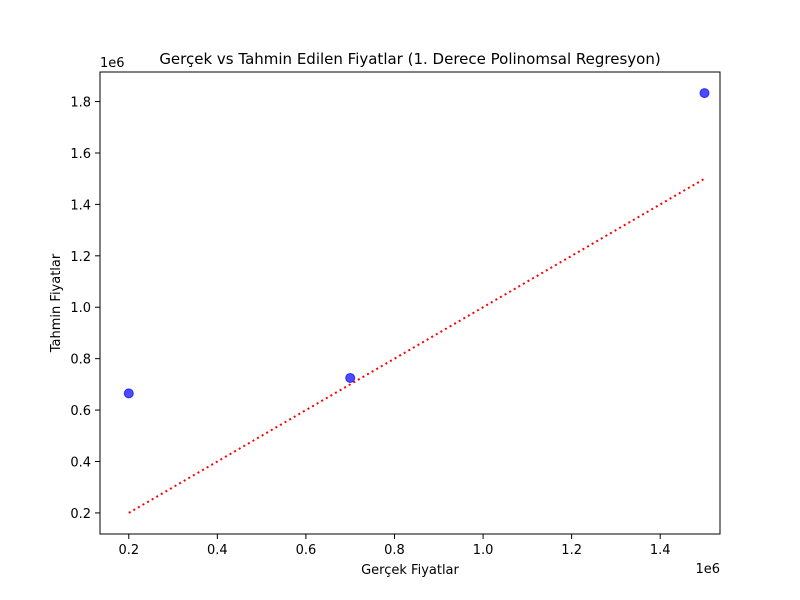 This screenshot has width=800, height=600. What do you see at coordinates (80, 411) in the screenshot?
I see `y-tick-label: 0.6` at bounding box center [80, 411].